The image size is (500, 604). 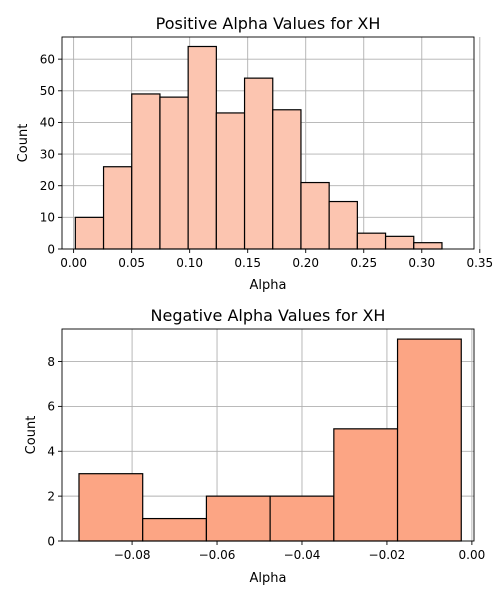 I want to click on y-tick-label: 50, so click(x=47, y=91).